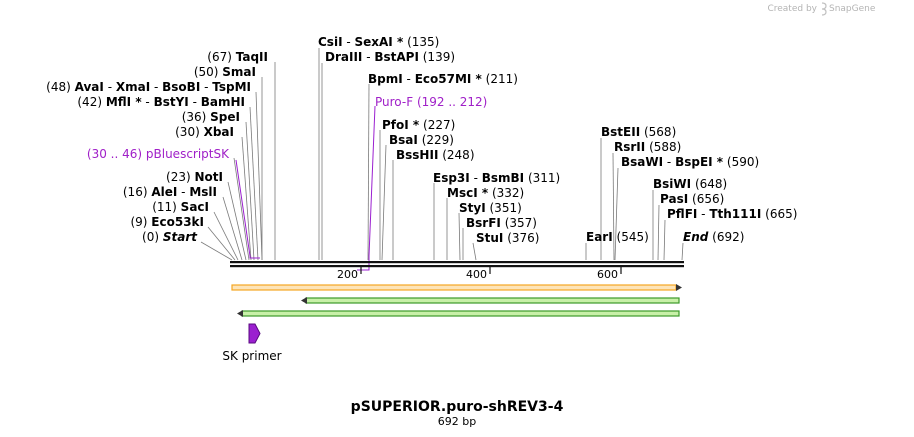 The height and width of the screenshot is (437, 914). What do you see at coordinates (607, 274) in the screenshot?
I see `ruler-tick-600: 600` at bounding box center [607, 274].